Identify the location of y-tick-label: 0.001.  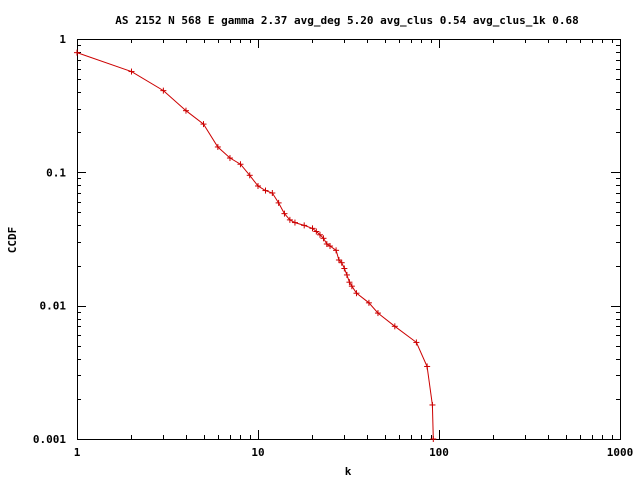
(49, 439).